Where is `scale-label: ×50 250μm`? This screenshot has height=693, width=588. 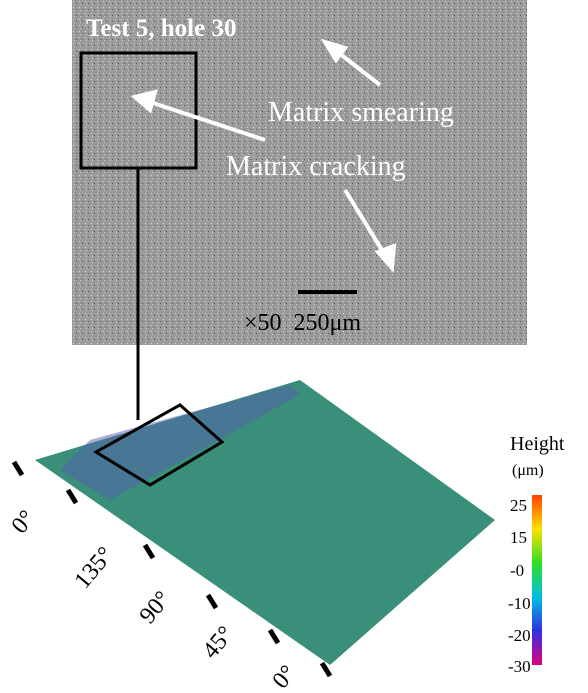
scale-label: ×50 250μm is located at coordinates (302, 323).